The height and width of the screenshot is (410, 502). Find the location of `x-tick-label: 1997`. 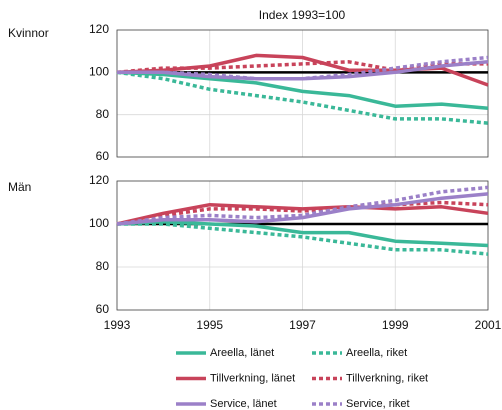

x-tick-label: 1997 is located at coordinates (302, 325).